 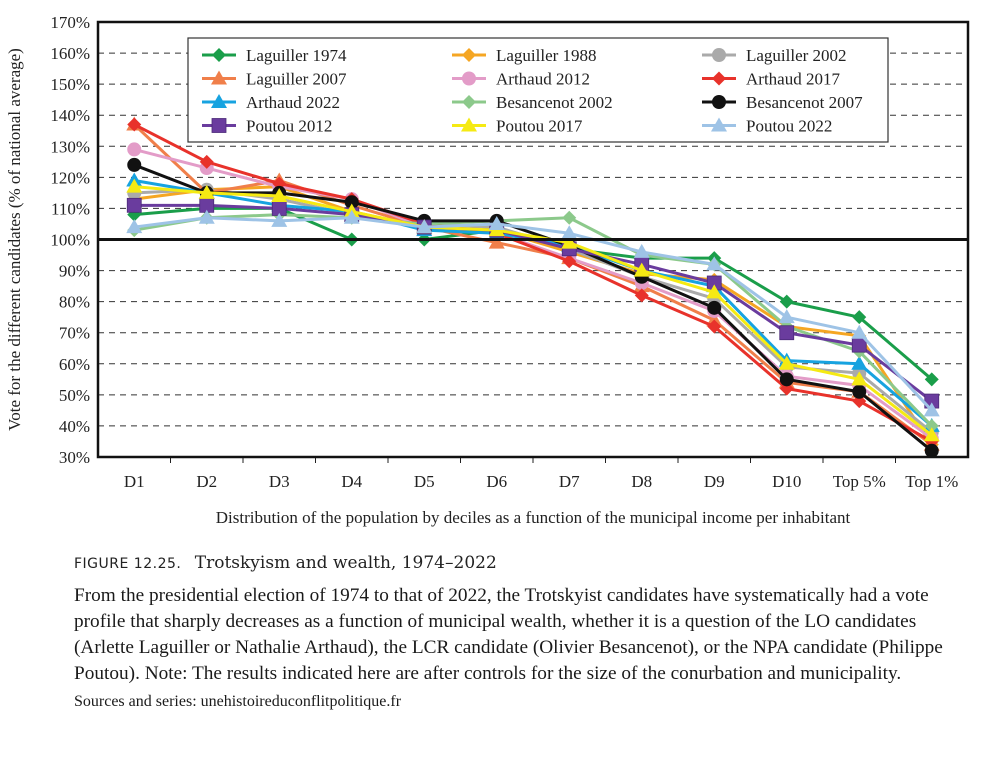 I want to click on legend-box, so click(x=538, y=90).